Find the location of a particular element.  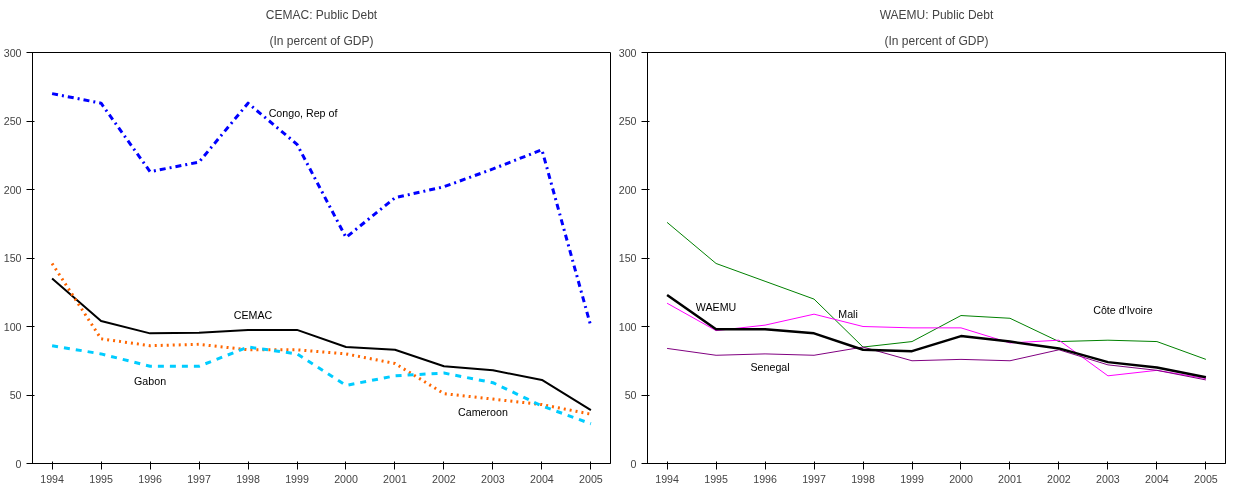

annotation: CEMAC is located at coordinates (253, 314).